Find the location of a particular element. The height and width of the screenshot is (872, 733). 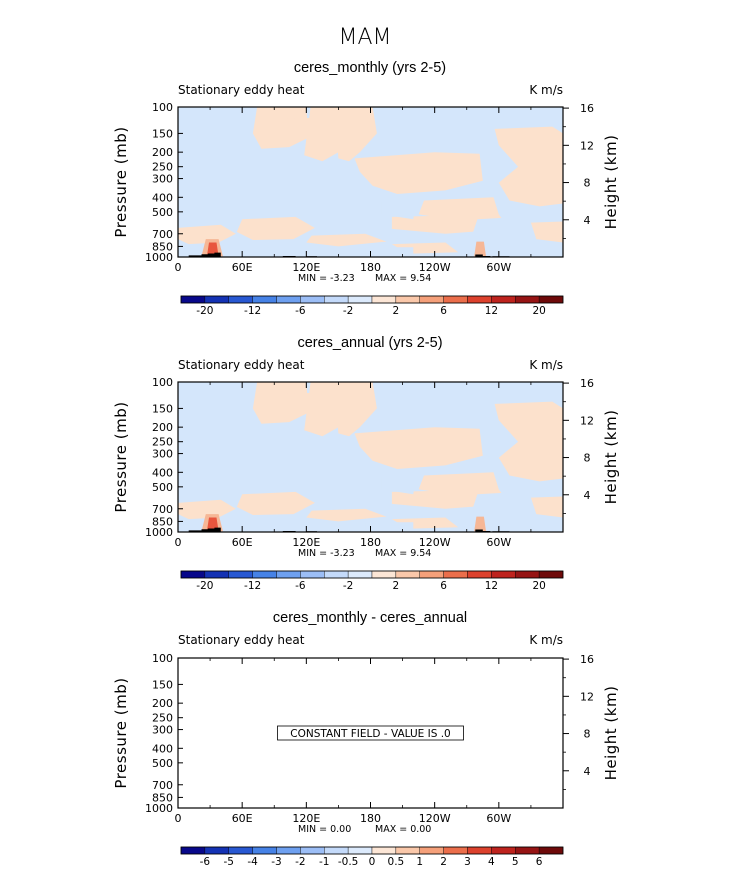

constant-field-label: CONSTANT FIELD - VALUE IS .0 is located at coordinates (370, 734).